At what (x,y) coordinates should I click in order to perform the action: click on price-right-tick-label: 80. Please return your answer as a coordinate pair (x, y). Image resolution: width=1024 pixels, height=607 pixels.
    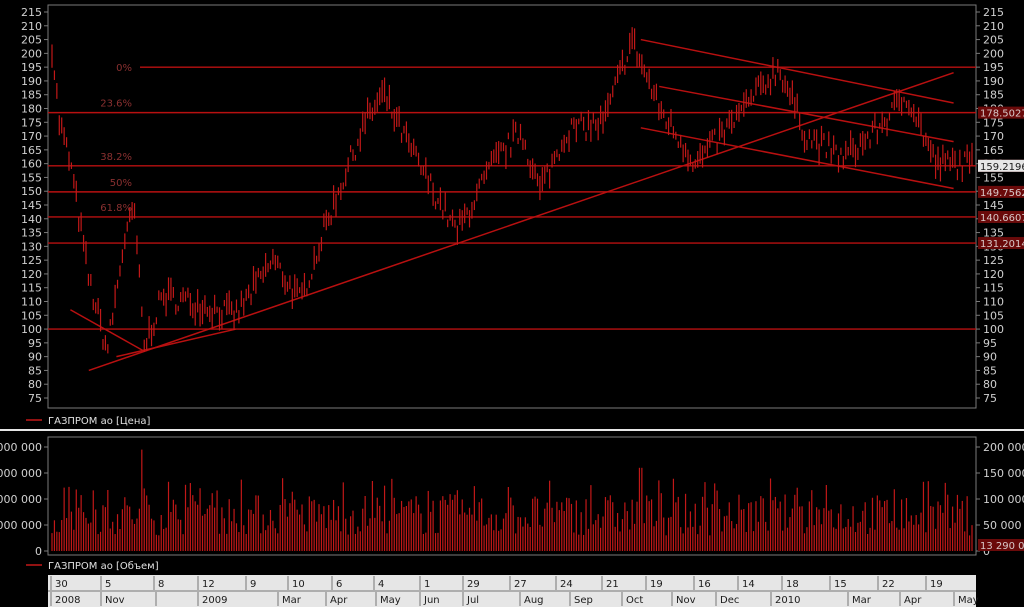
    Looking at the image, I should click on (990, 384).